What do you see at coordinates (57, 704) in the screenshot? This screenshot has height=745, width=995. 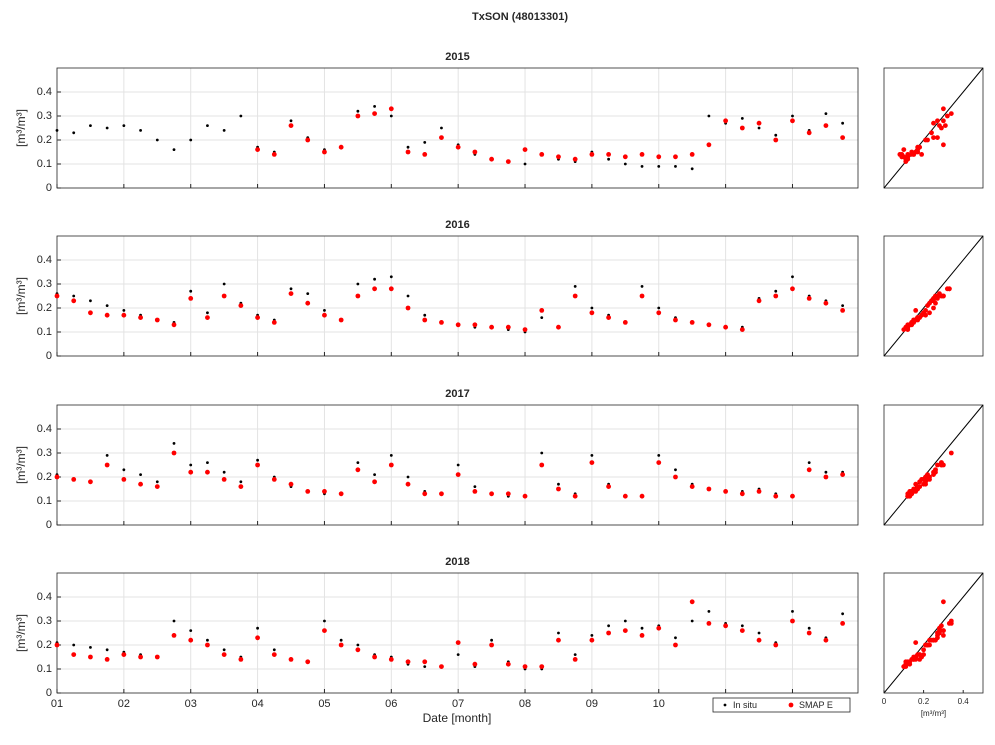 I see `x-tick-label: 01` at bounding box center [57, 704].